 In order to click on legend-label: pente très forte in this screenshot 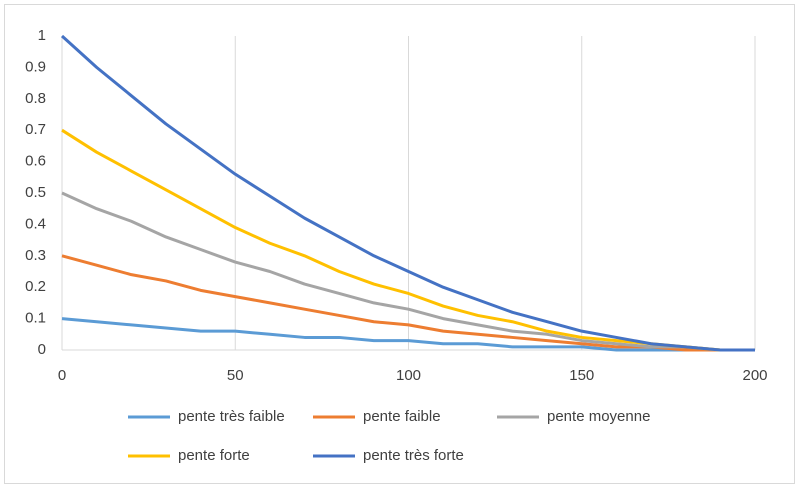, I will do `click(413, 455)`.